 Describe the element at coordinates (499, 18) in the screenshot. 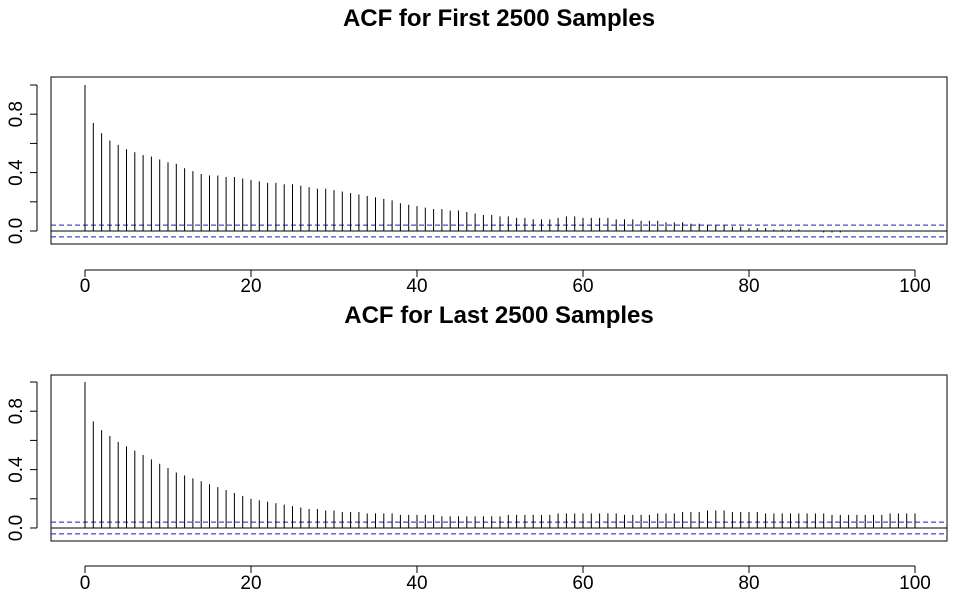

I see `panel-title: ACF for First 2500 Samples` at that location.